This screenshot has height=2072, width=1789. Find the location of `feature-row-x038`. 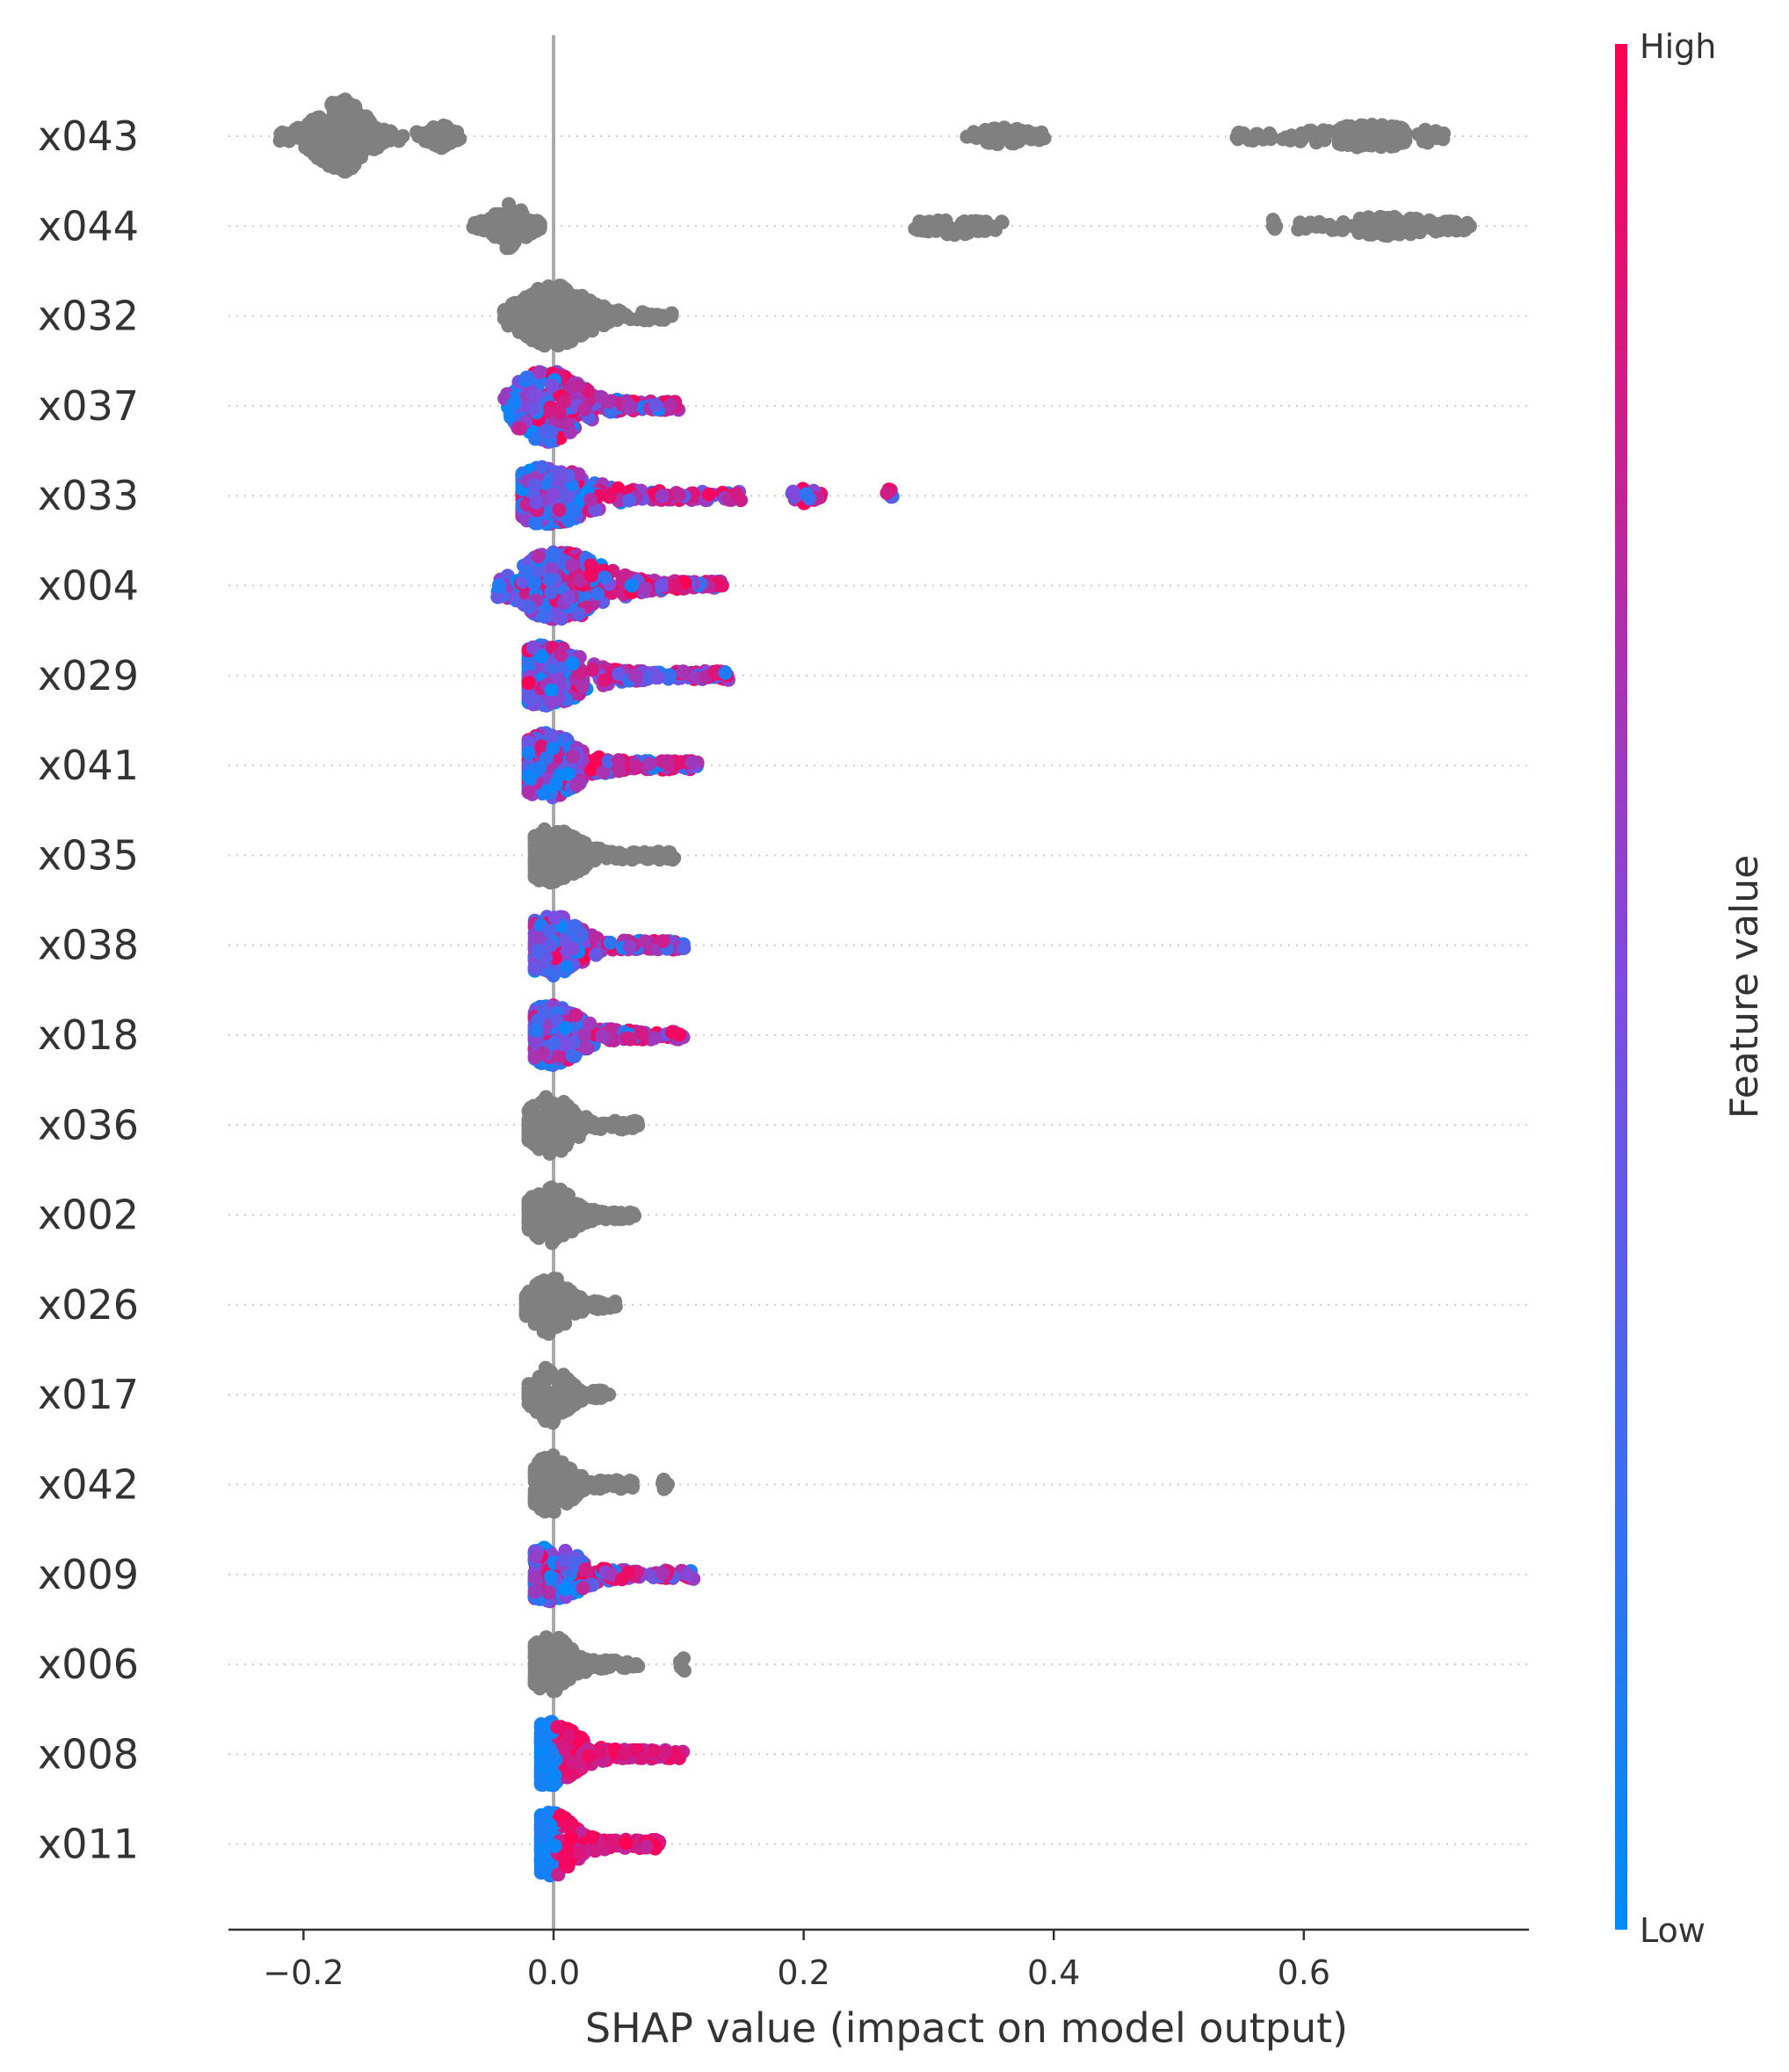

feature-row-x038 is located at coordinates (609, 946).